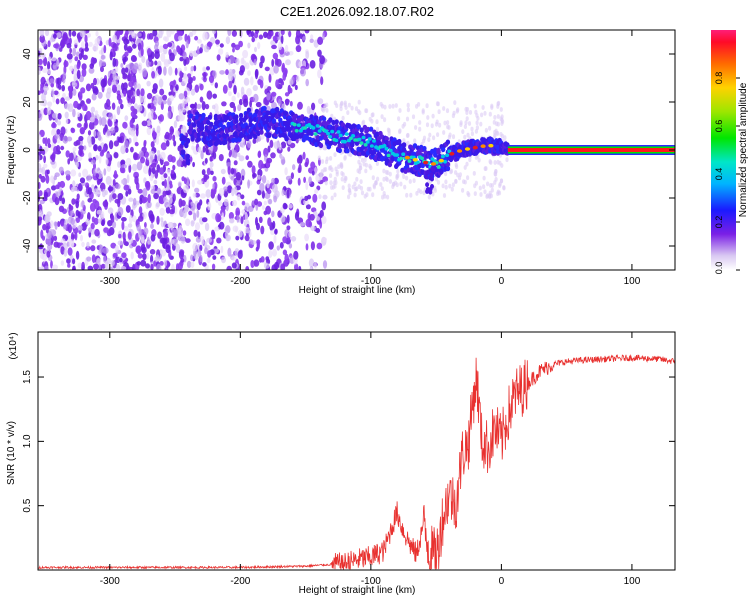 The height and width of the screenshot is (600, 750). I want to click on spectrogram-x-tick-label: 0, so click(502, 281).